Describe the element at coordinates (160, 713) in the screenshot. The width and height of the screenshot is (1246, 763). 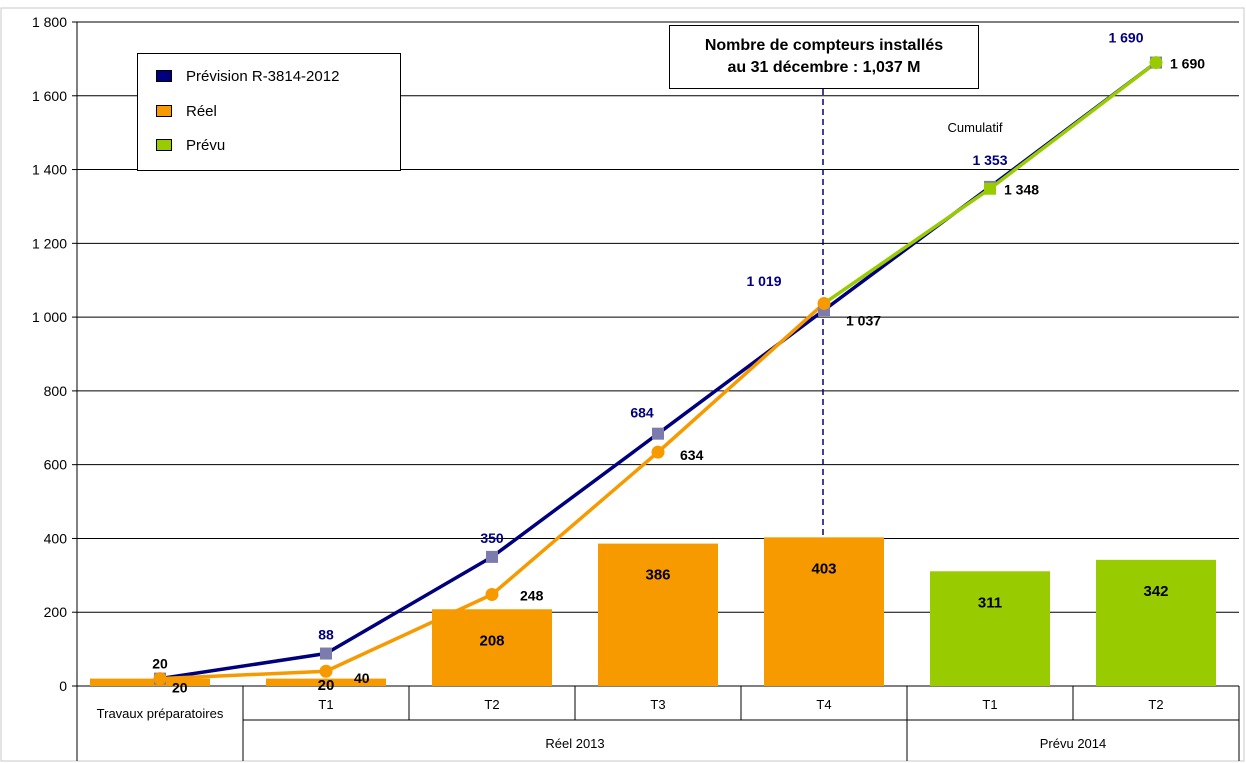
I see `x-tick-label: Travaux préparatoires` at that location.